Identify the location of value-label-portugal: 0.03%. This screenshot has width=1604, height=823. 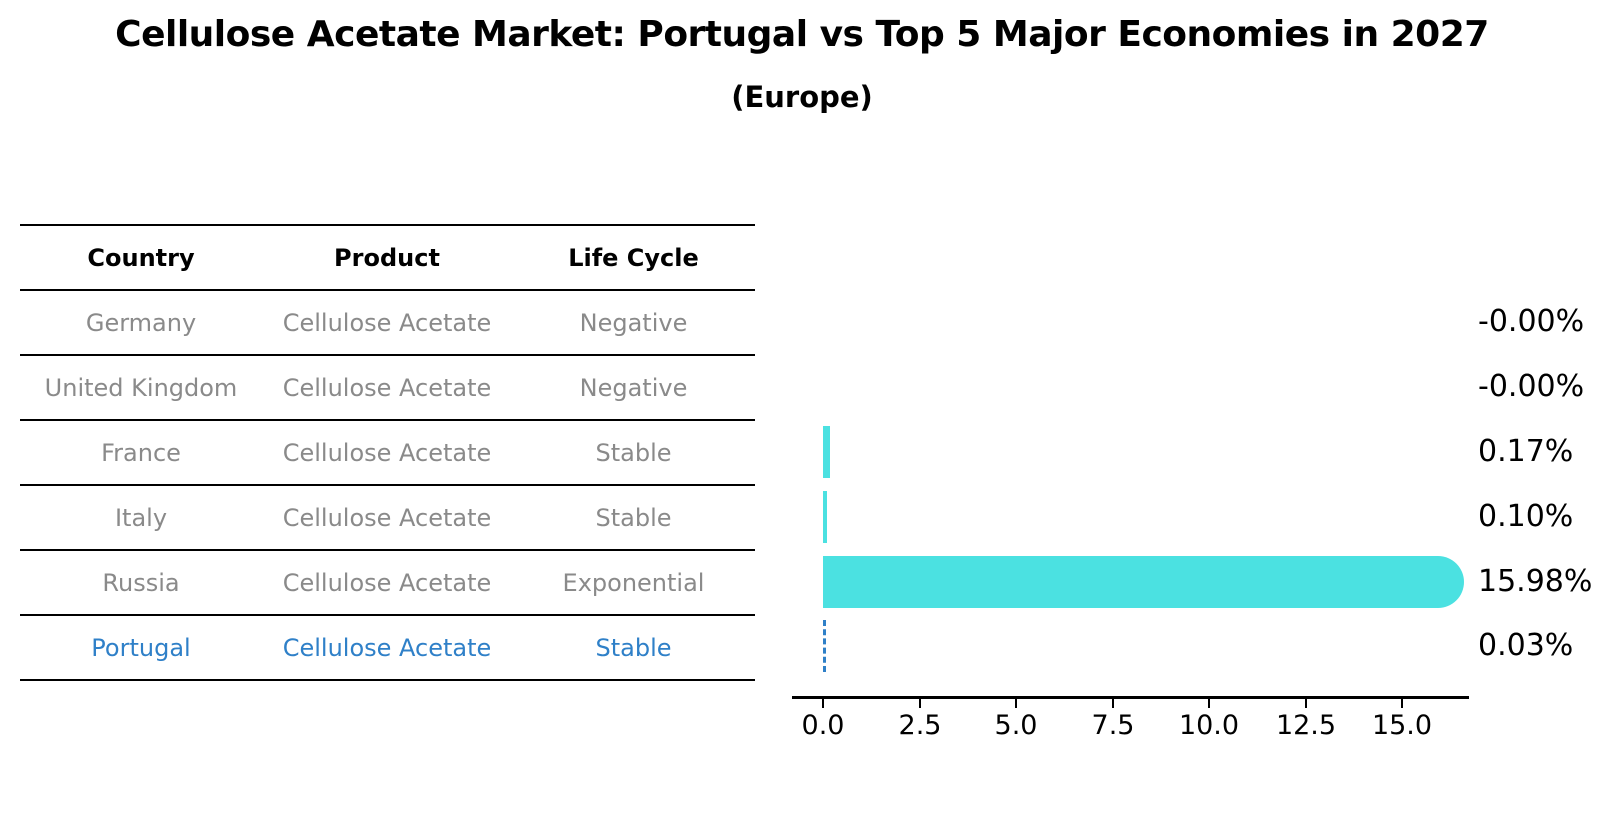
(1526, 645).